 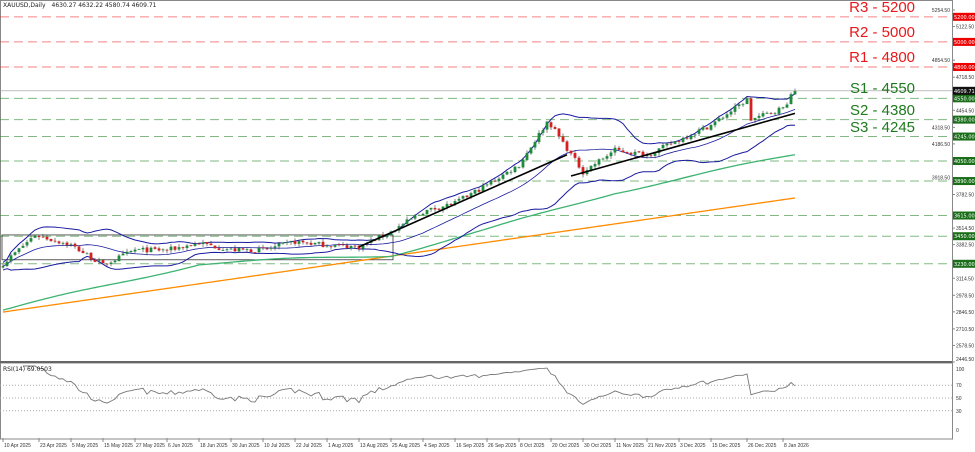 What do you see at coordinates (85, 446) in the screenshot?
I see `x-tick-label: 5 May 2025` at bounding box center [85, 446].